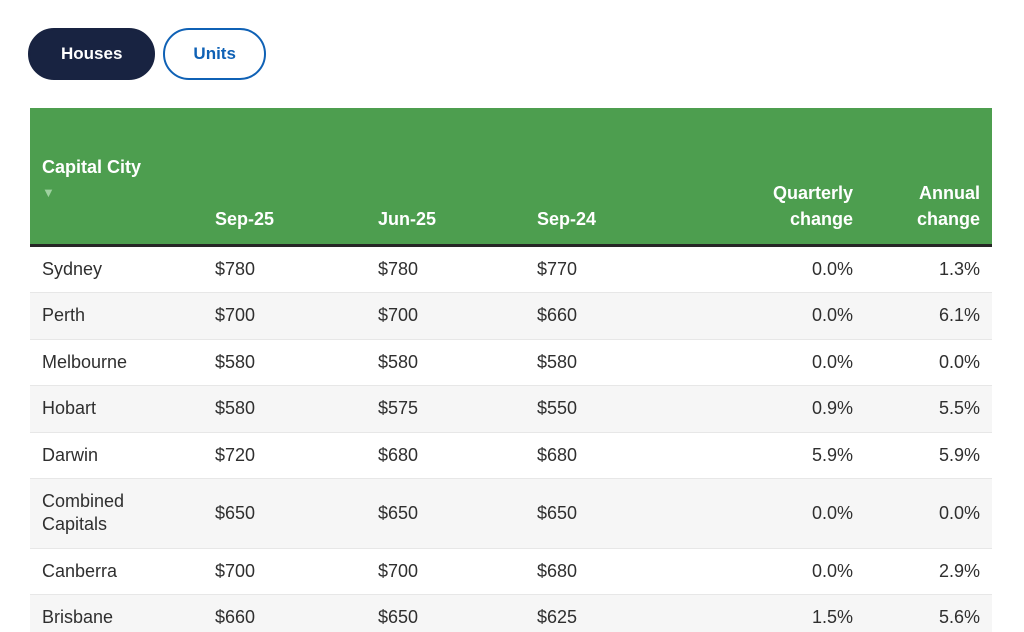 The height and width of the screenshot is (632, 1024). I want to click on city-cell: Brisbane, so click(116, 613).